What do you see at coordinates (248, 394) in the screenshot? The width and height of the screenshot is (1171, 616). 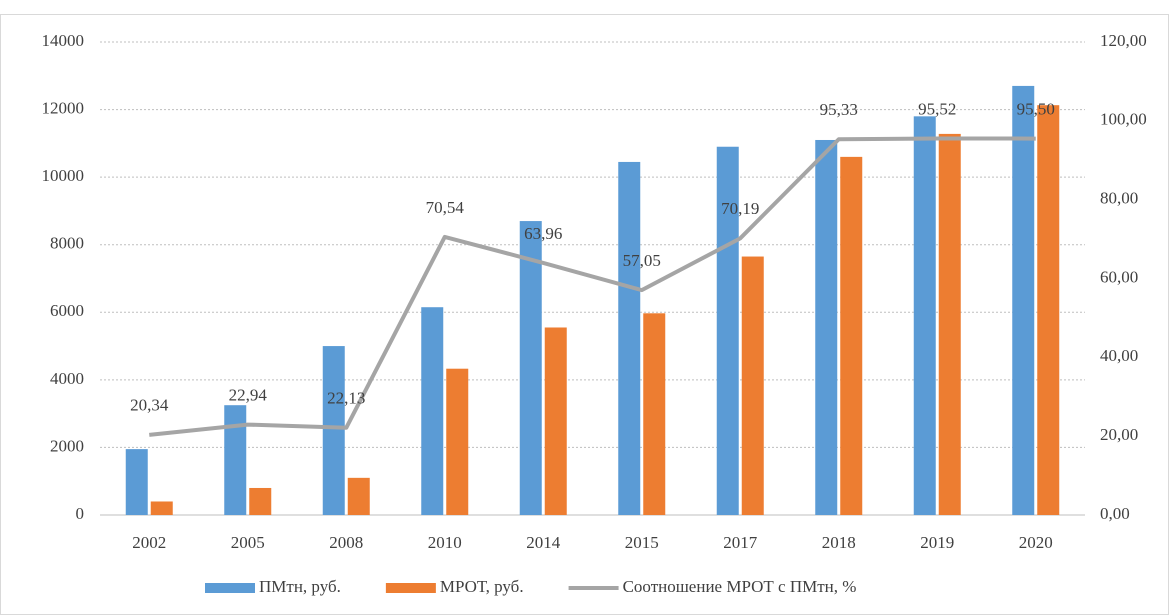 I see `data-label: 22,94` at bounding box center [248, 394].